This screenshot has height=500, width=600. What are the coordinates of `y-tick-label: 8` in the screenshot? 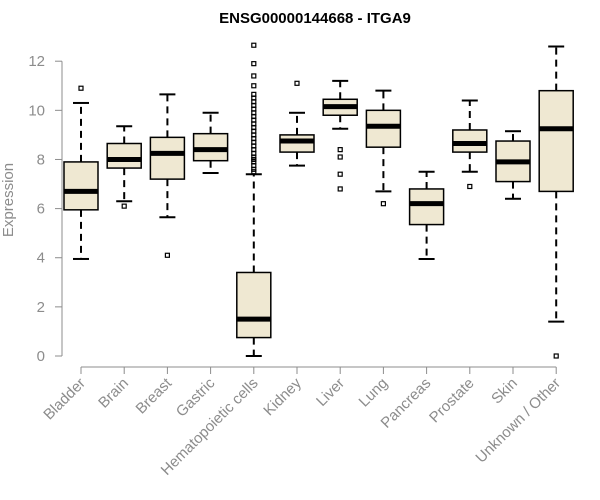 It's located at (41, 159).